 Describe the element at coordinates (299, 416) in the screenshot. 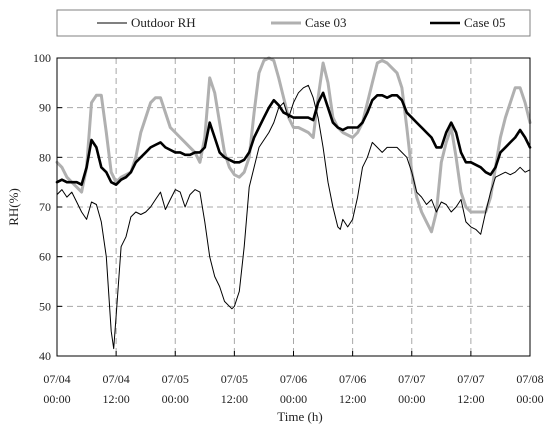

I see `x-axis-title: Time (h)` at that location.